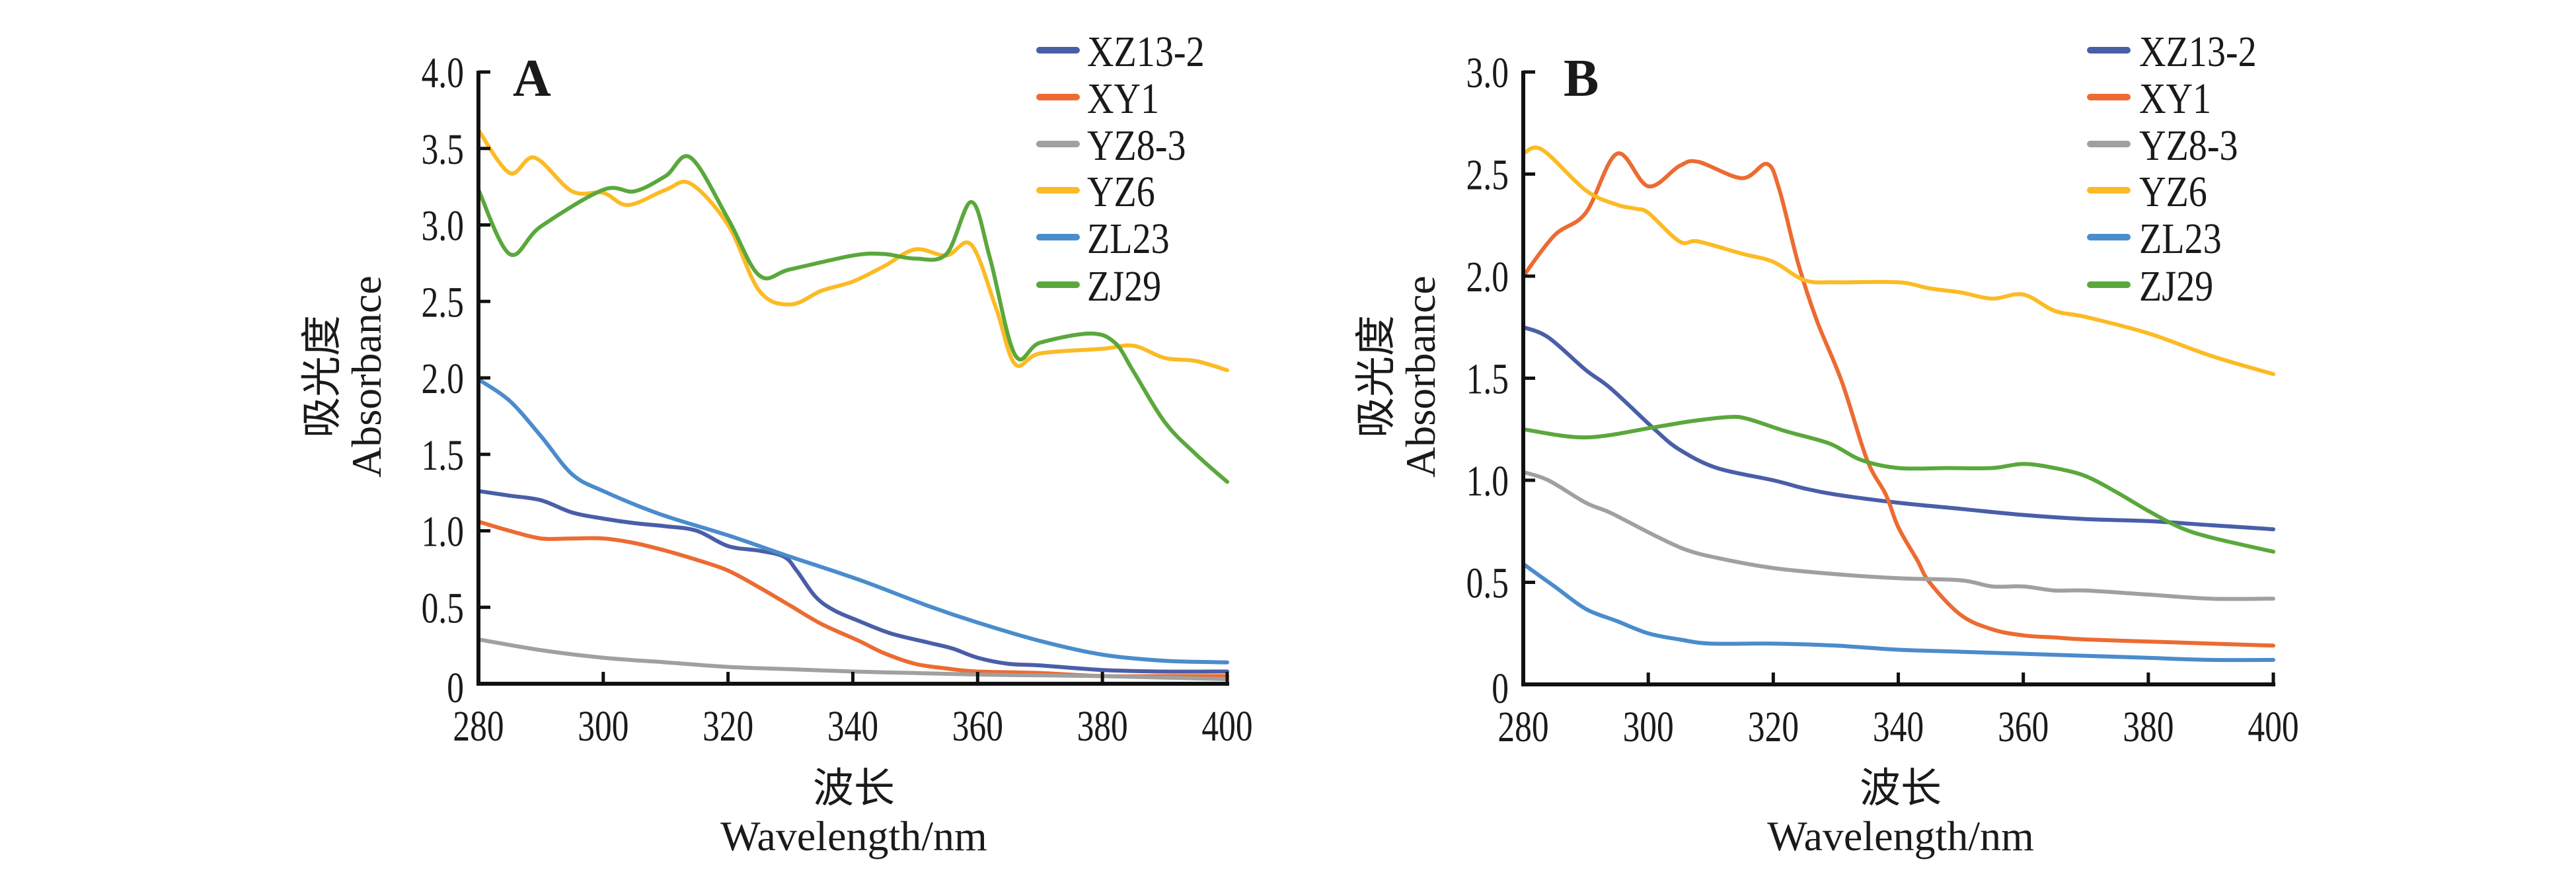 The width and height of the screenshot is (2576, 874). Describe the element at coordinates (443, 149) in the screenshot. I see `y-tick-label: 3.5` at that location.